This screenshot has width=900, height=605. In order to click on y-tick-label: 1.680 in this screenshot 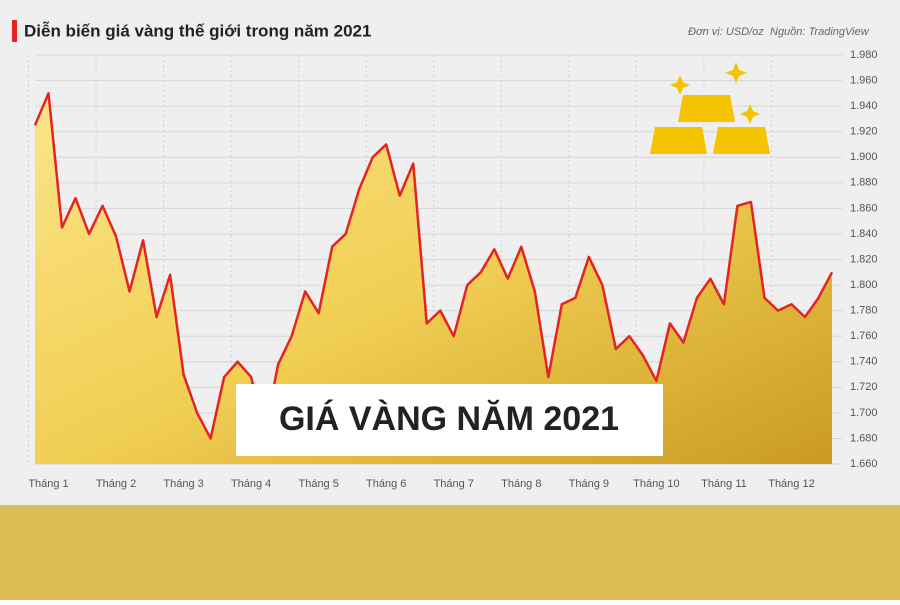, I will do `click(864, 438)`.